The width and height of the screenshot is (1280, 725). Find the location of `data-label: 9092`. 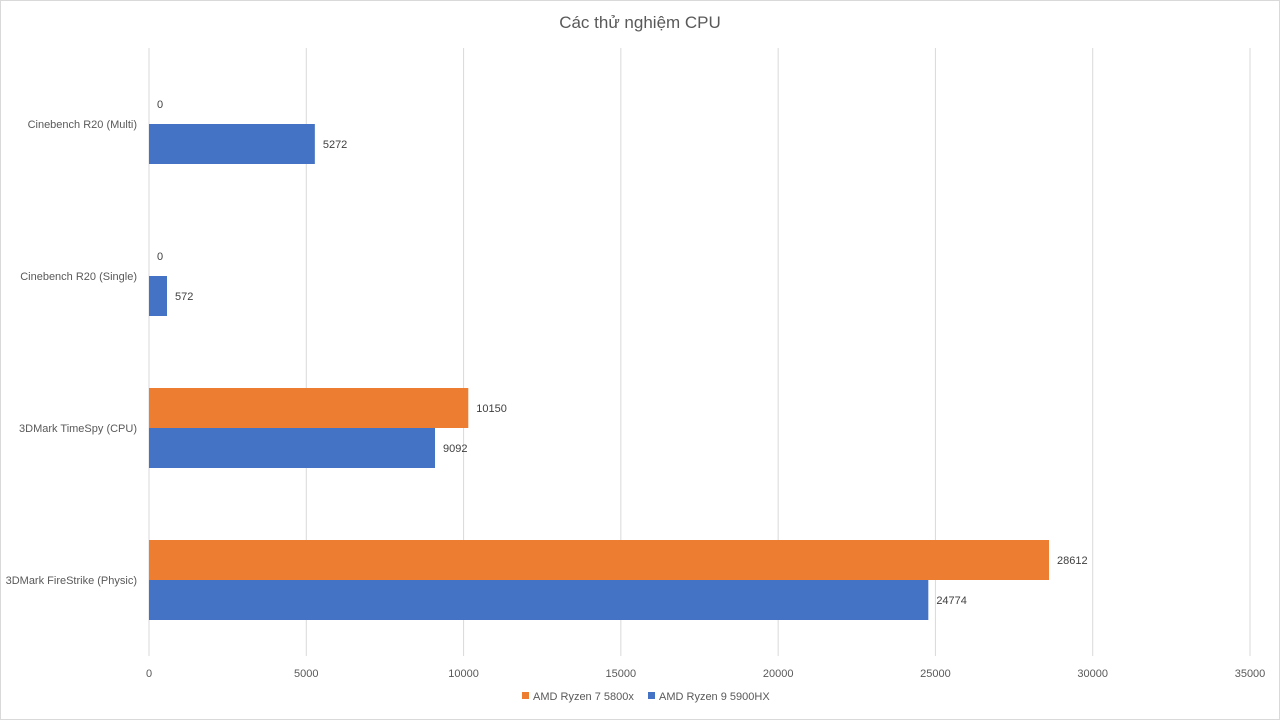

data-label: 9092 is located at coordinates (455, 449).